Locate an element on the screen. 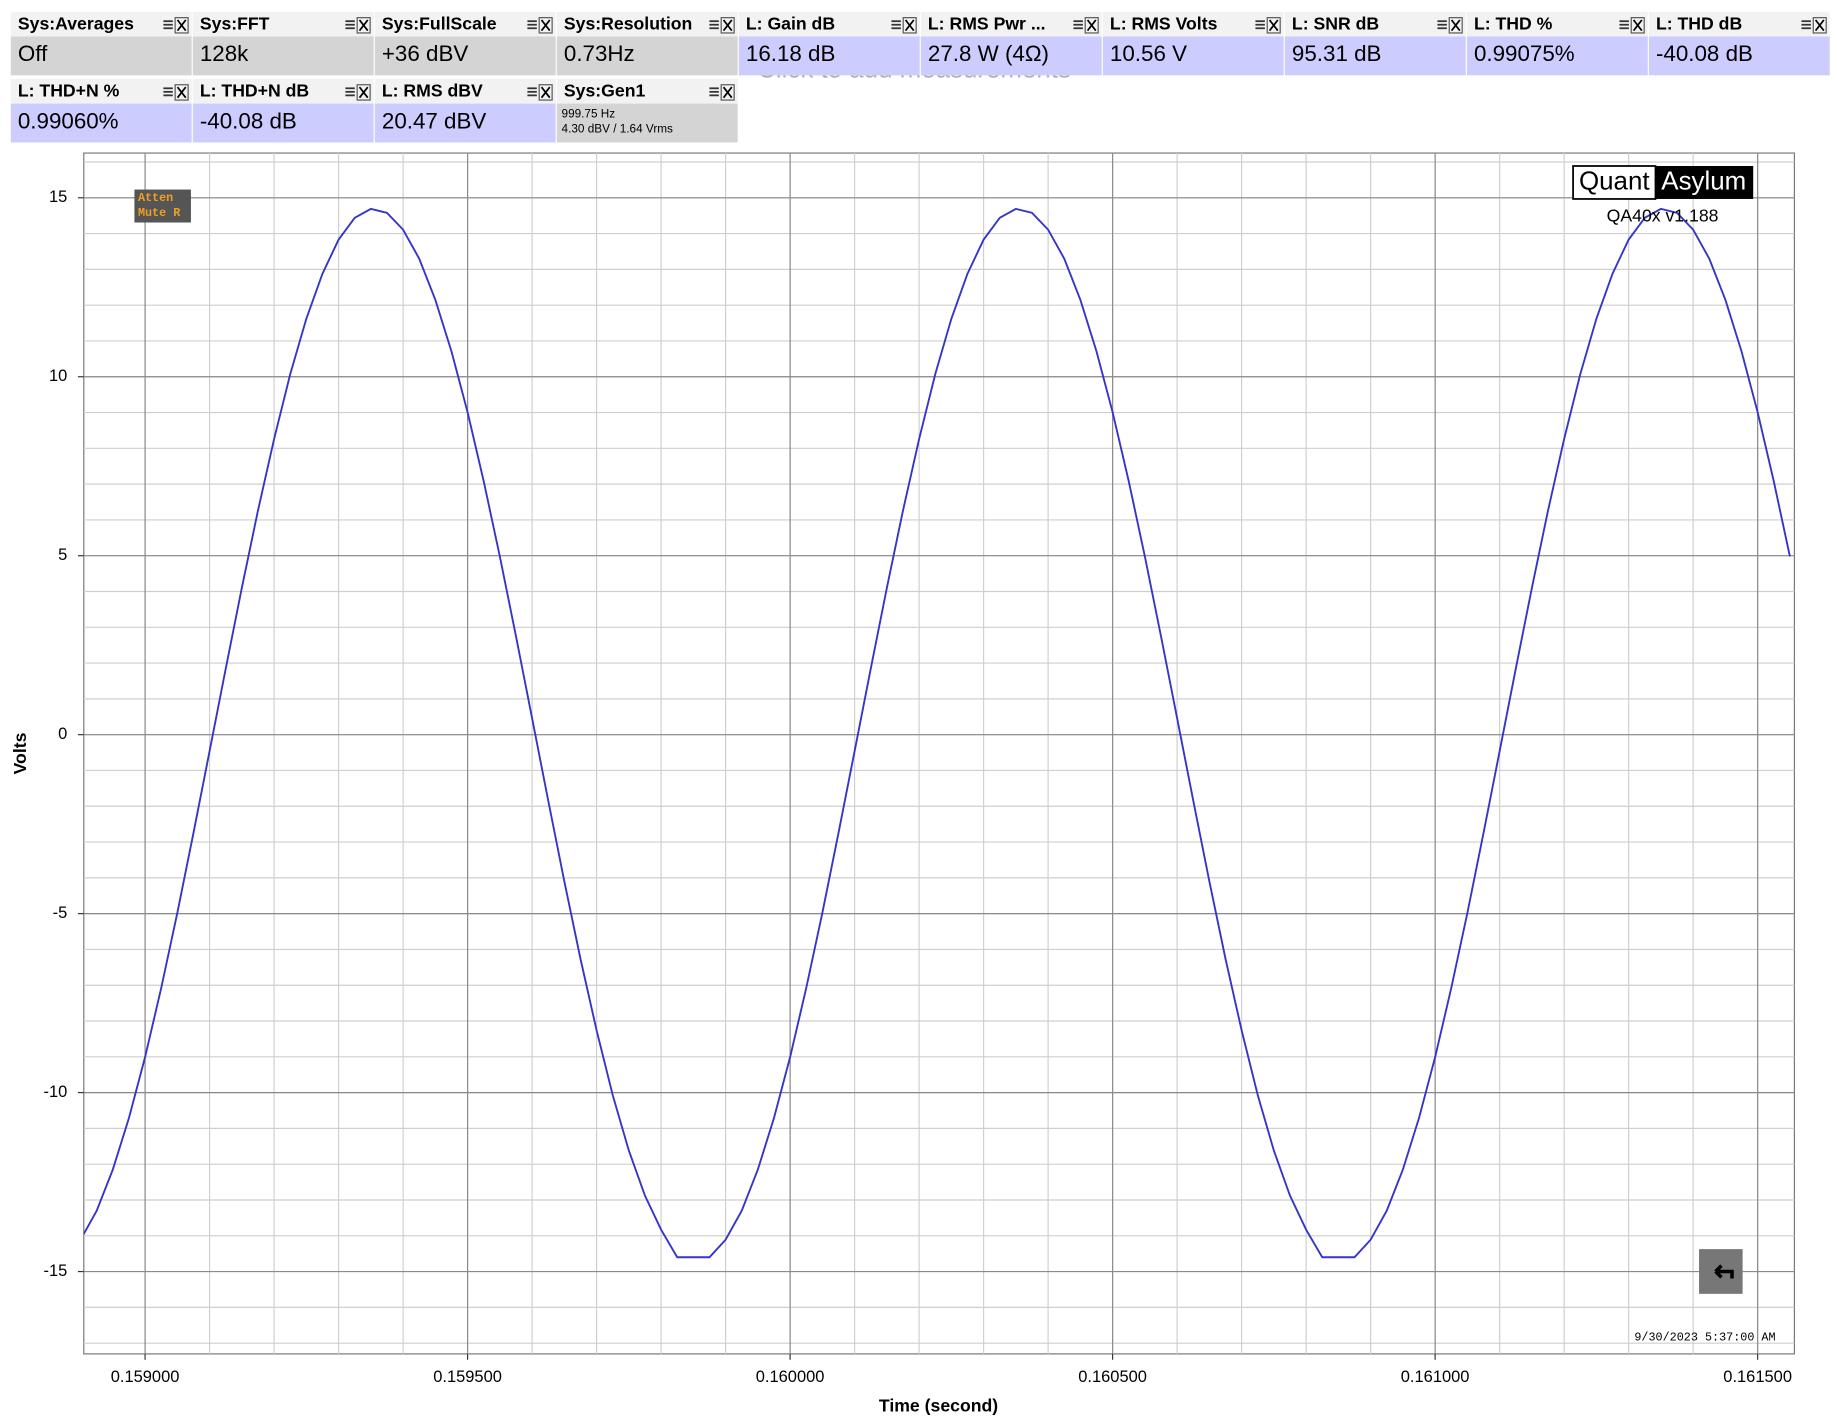 The width and height of the screenshot is (1837, 1421). tile-line: 4.30 dBV / 1.64 Vrms is located at coordinates (618, 129).